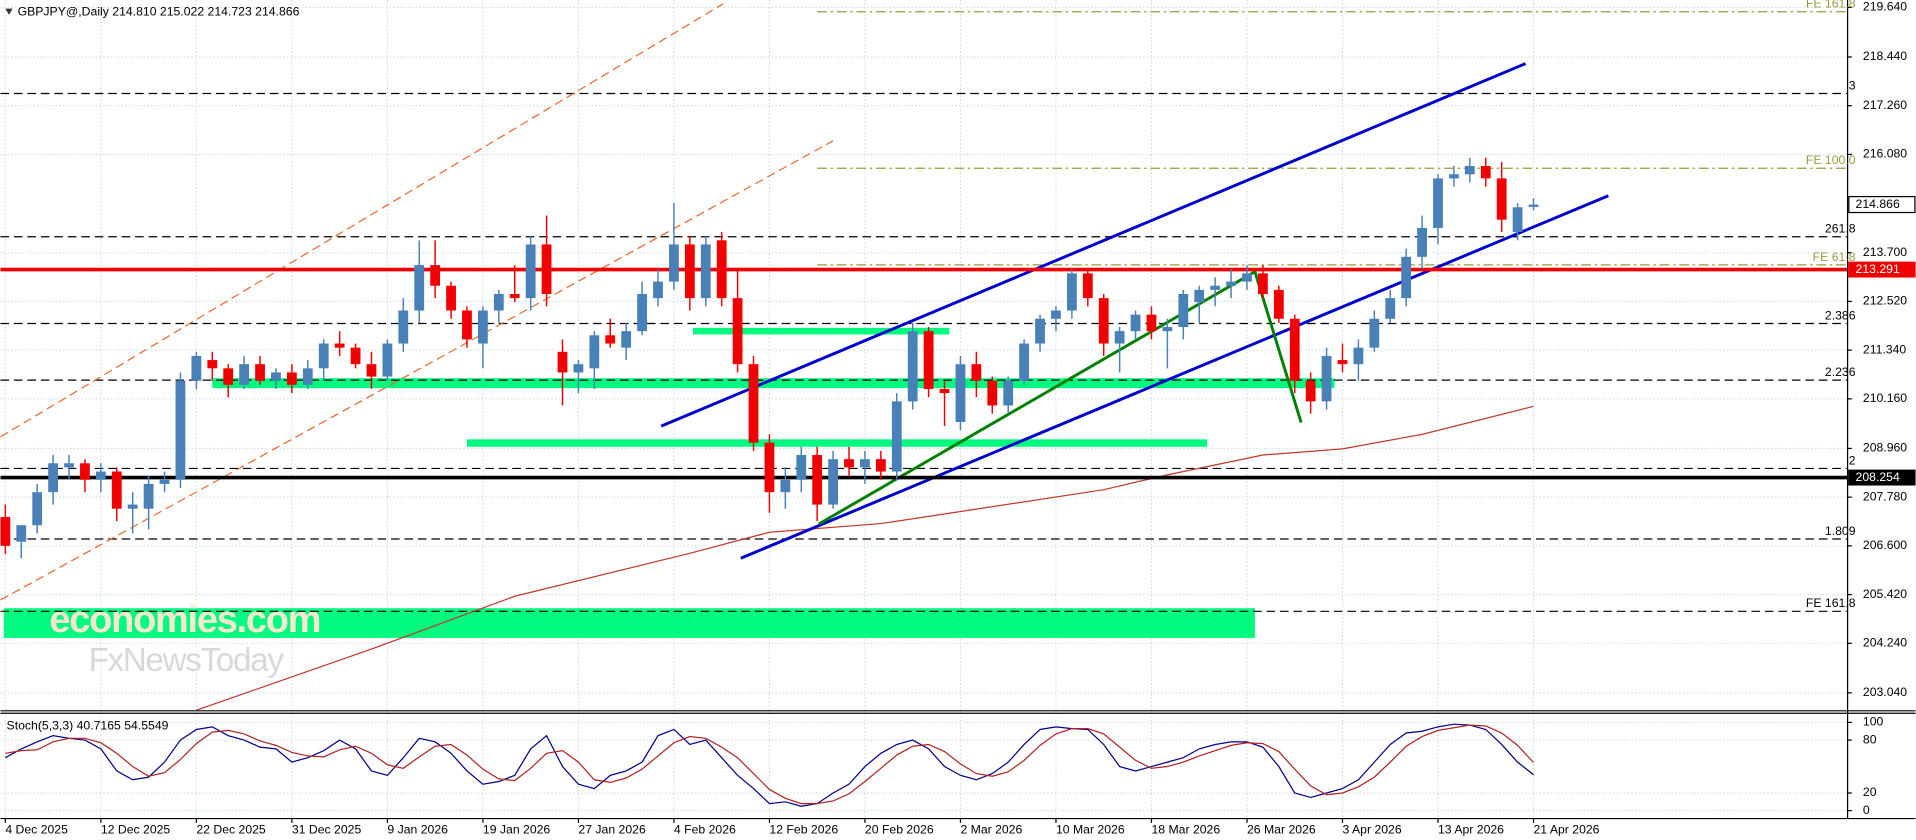 Image resolution: width=1916 pixels, height=840 pixels. I want to click on x-tick-label: 4 Feb 2026, so click(705, 829).